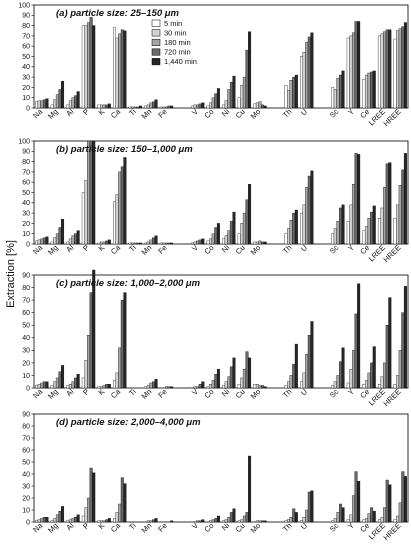 Image resolution: width=411 pixels, height=550 pixels. Describe the element at coordinates (198, 106) in the screenshot. I see `bar-v-s3` at that location.